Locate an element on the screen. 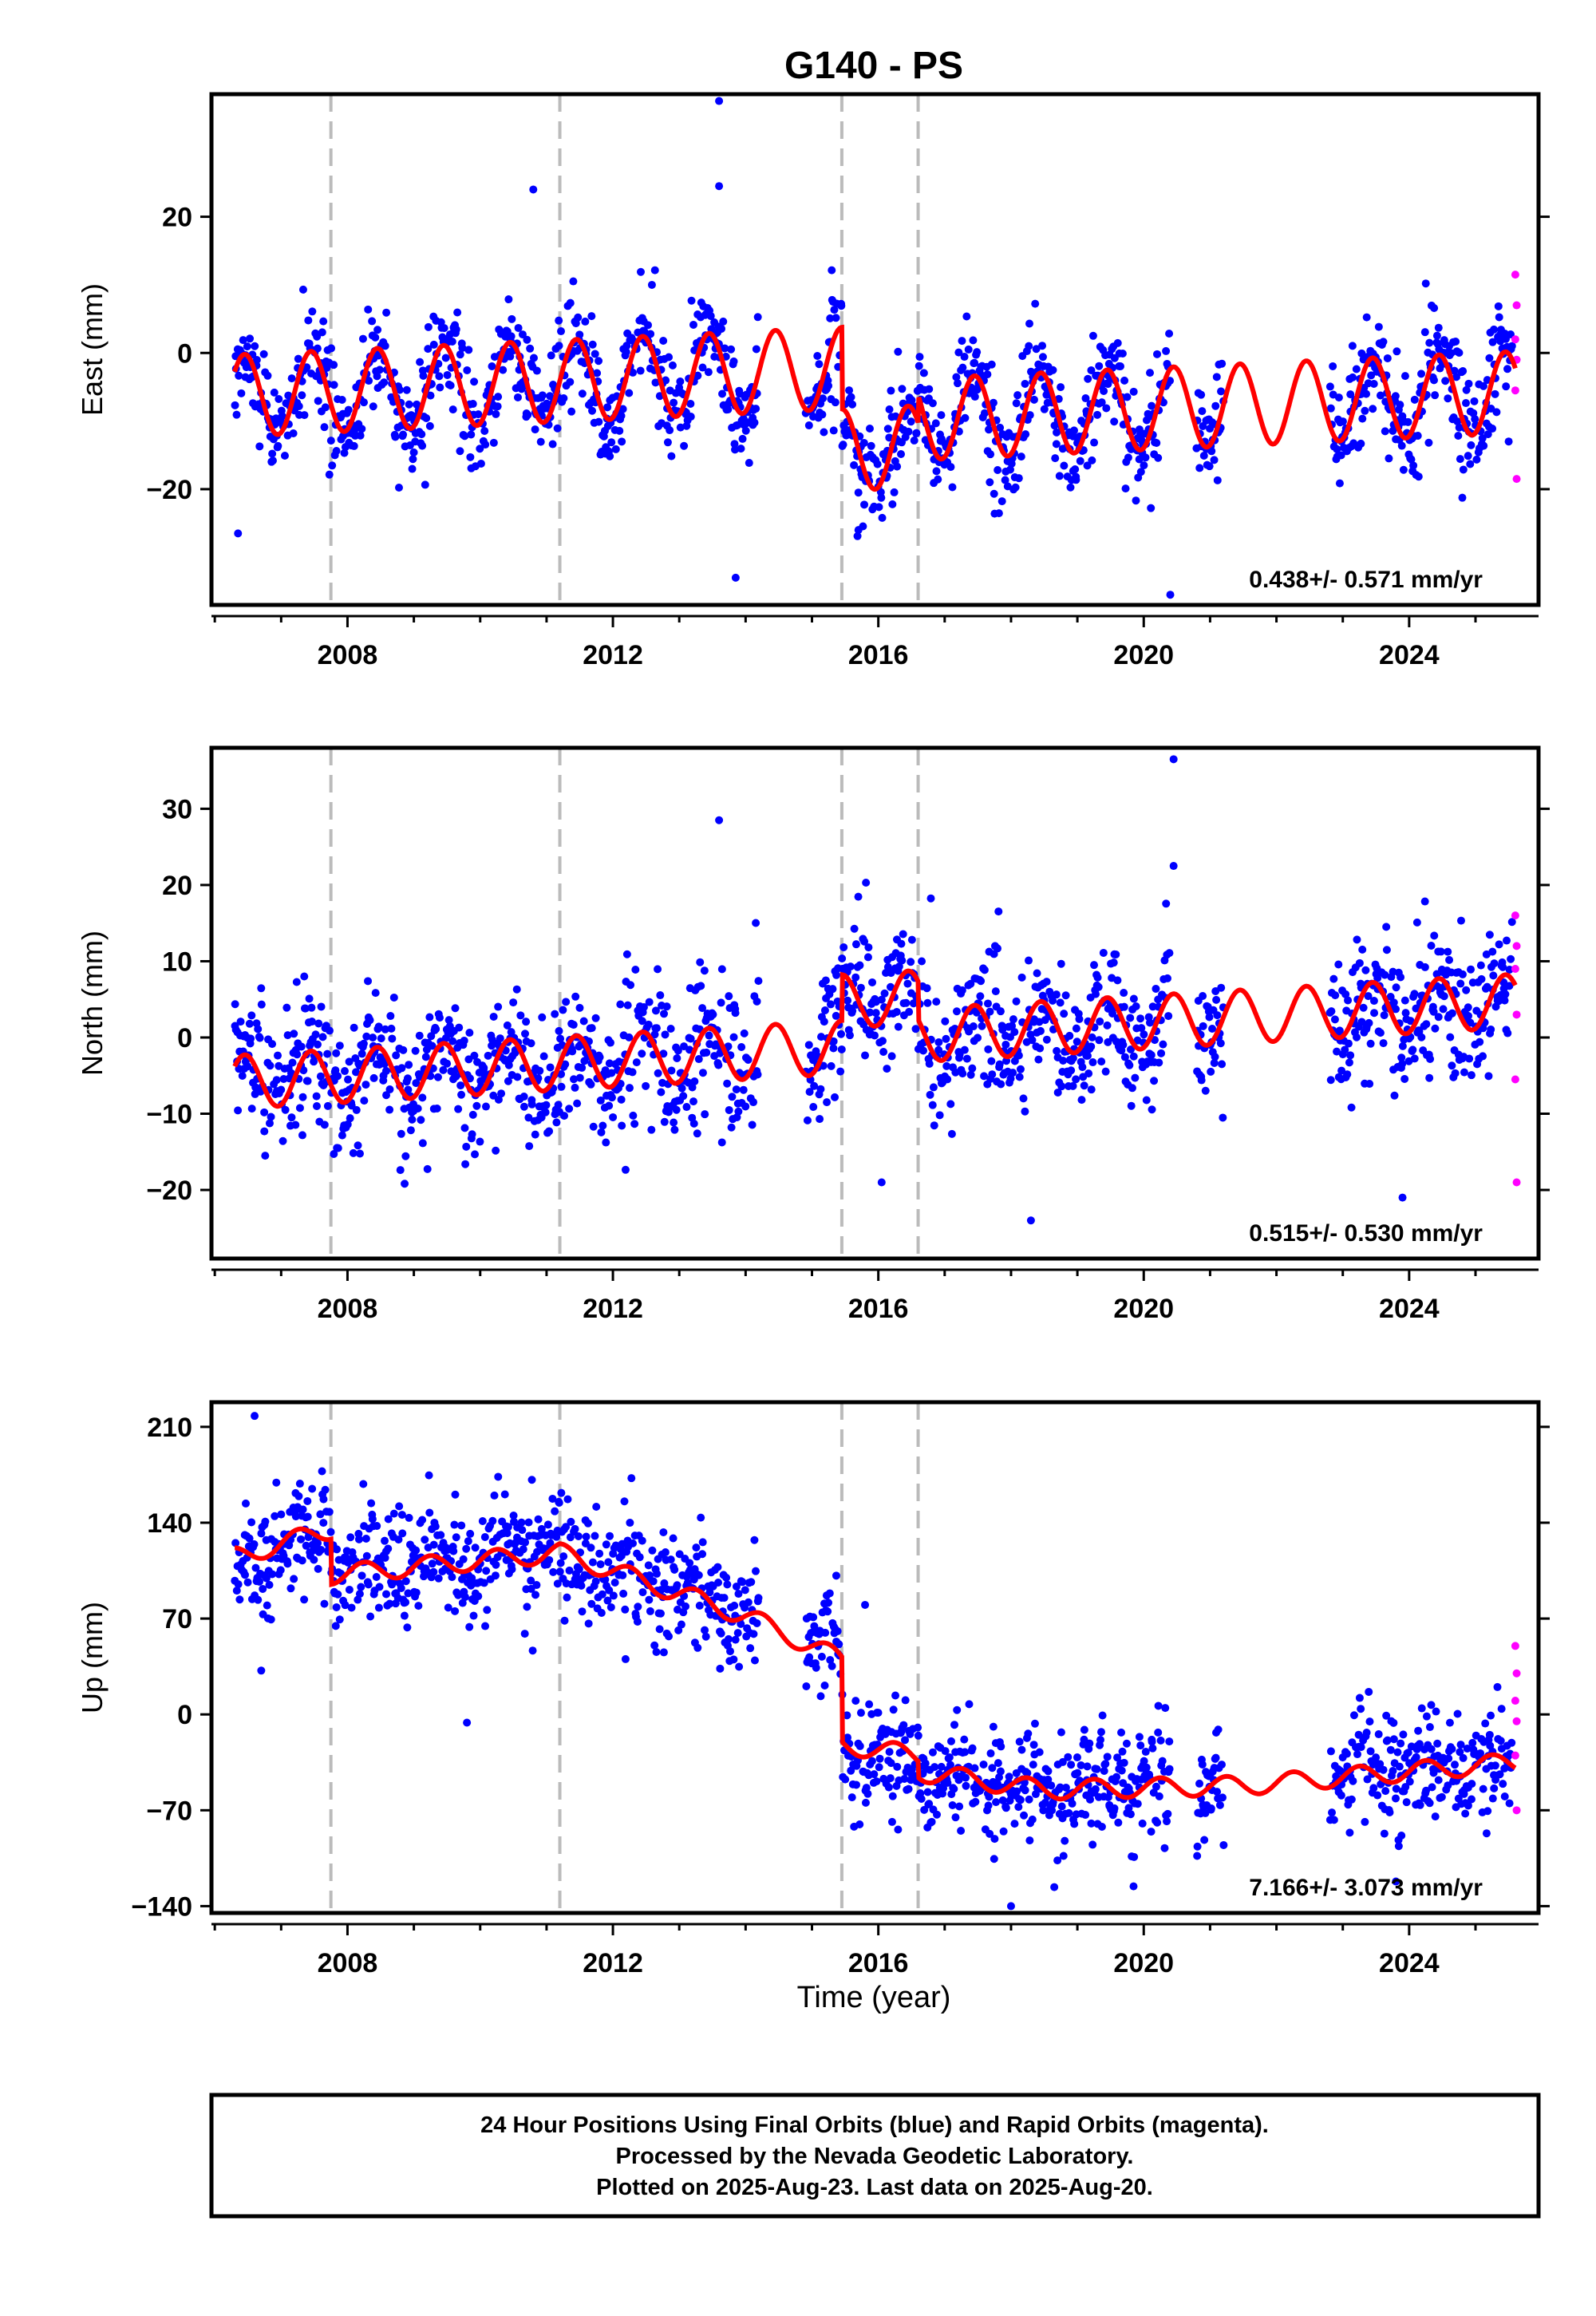  x-tick-label: 2024 is located at coordinates (1409, 1309).